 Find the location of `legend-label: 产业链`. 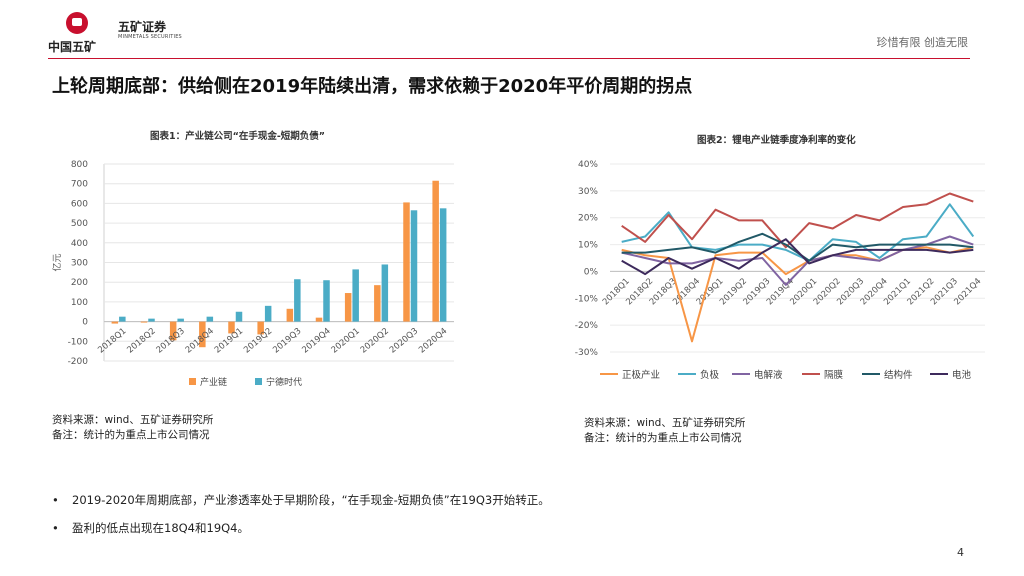

legend-label: 产业链 is located at coordinates (213, 382).